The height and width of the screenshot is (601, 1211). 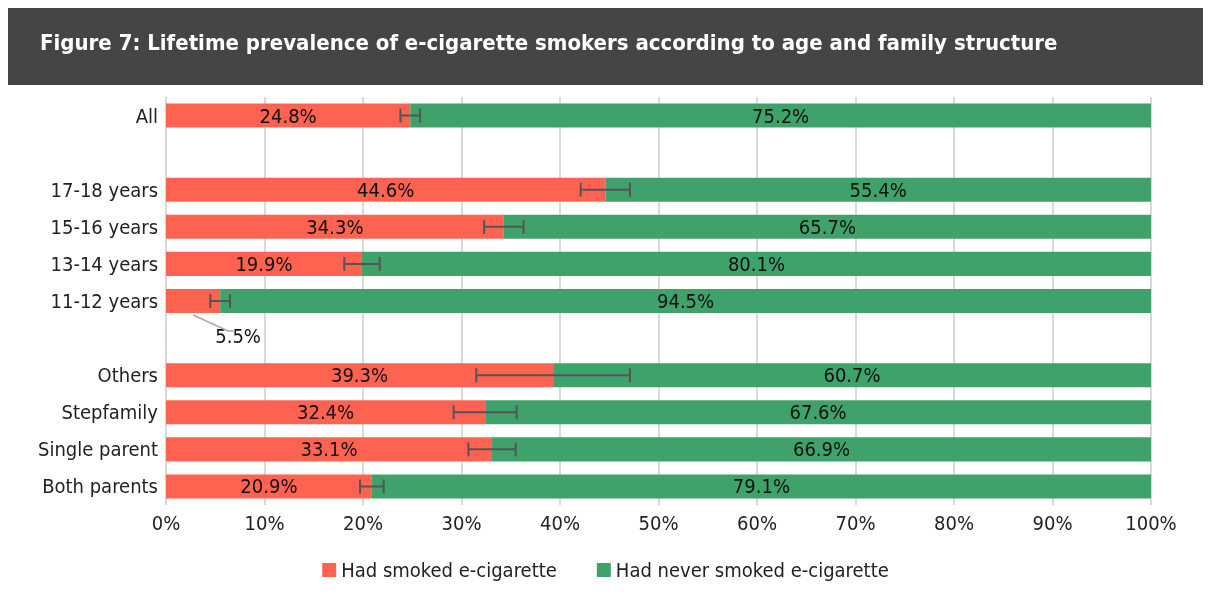 I want to click on x-tick-label: 10%, so click(x=264, y=523).